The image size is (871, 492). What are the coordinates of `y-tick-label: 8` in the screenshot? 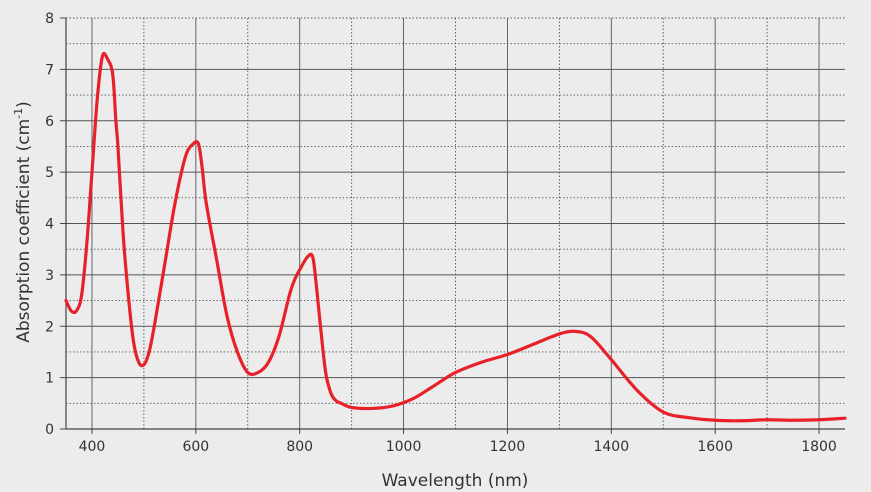 It's located at (49, 19).